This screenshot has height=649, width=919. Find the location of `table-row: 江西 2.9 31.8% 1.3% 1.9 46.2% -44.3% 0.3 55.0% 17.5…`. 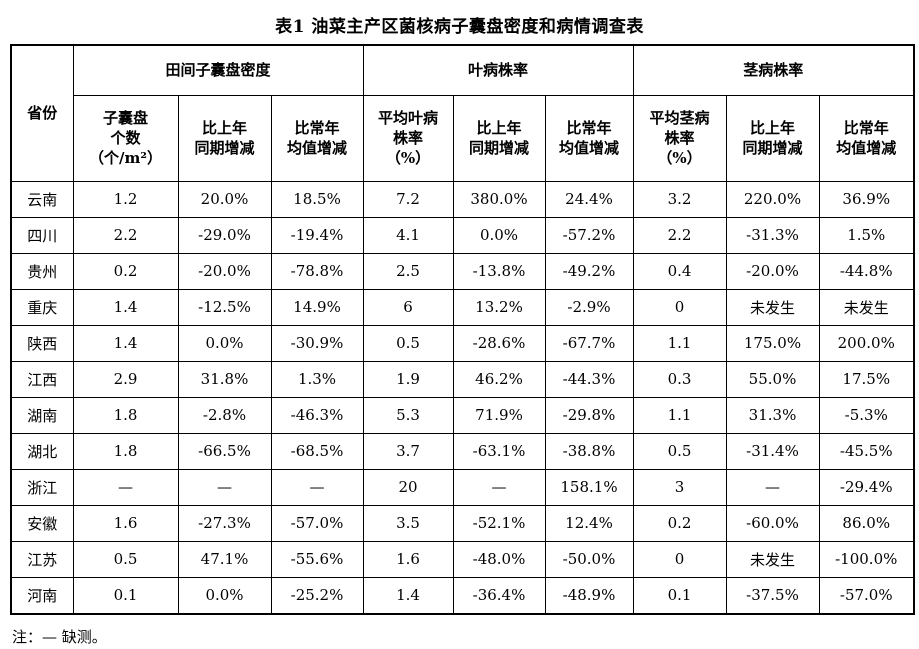

table-row: 江西 2.9 31.8% 1.3% 1.9 46.2% -44.3% 0.3 55.0% 17.5… is located at coordinates (462, 379).